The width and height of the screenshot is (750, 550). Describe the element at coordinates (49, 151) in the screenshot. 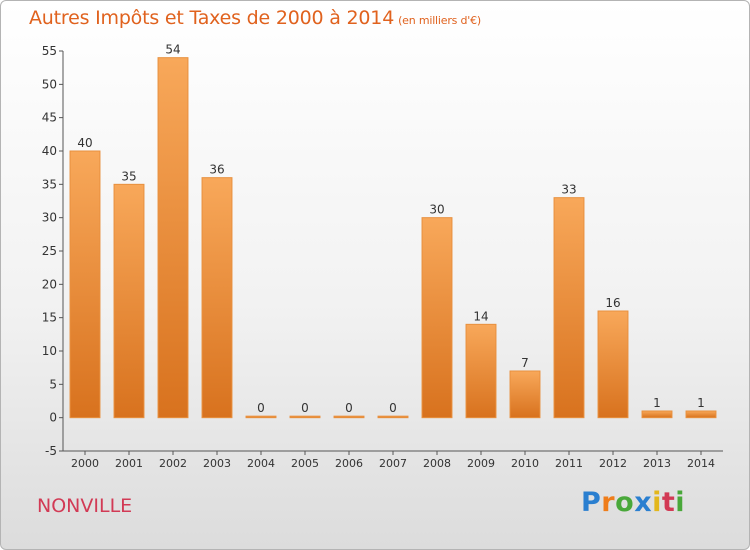

I see `y-tick-label: 40` at that location.